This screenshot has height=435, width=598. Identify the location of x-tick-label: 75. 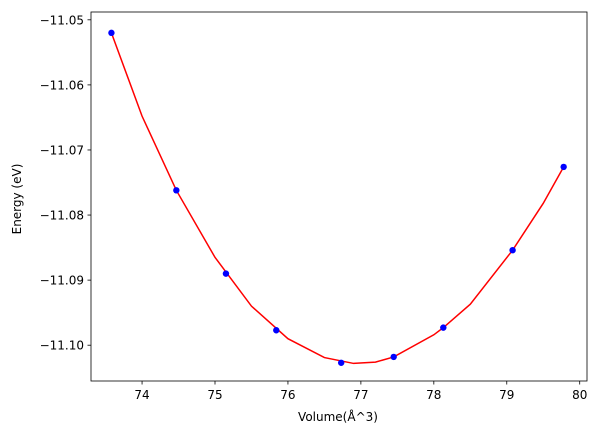
(214, 395).